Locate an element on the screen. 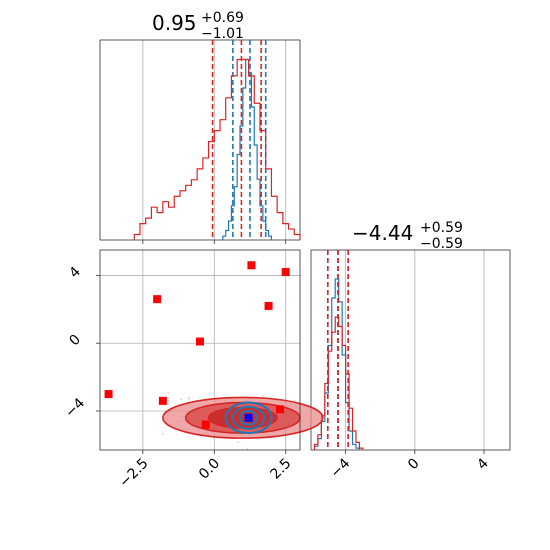 This screenshot has width=550, height=550. param1-title: 0.95 +0.69 −1.01 is located at coordinates (198, 26).